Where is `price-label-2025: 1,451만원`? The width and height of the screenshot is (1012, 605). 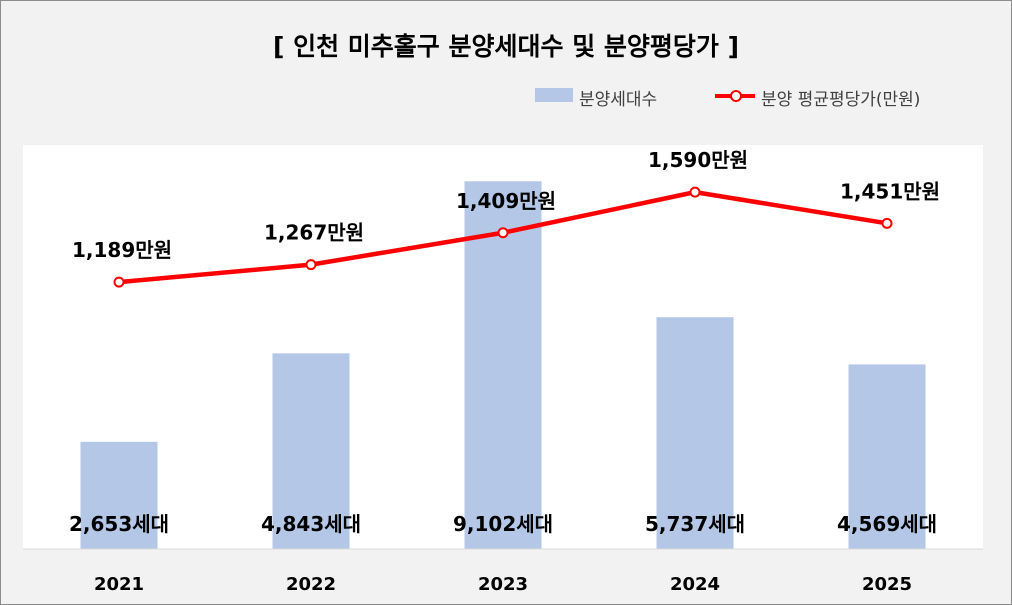 price-label-2025: 1,451만원 is located at coordinates (890, 191).